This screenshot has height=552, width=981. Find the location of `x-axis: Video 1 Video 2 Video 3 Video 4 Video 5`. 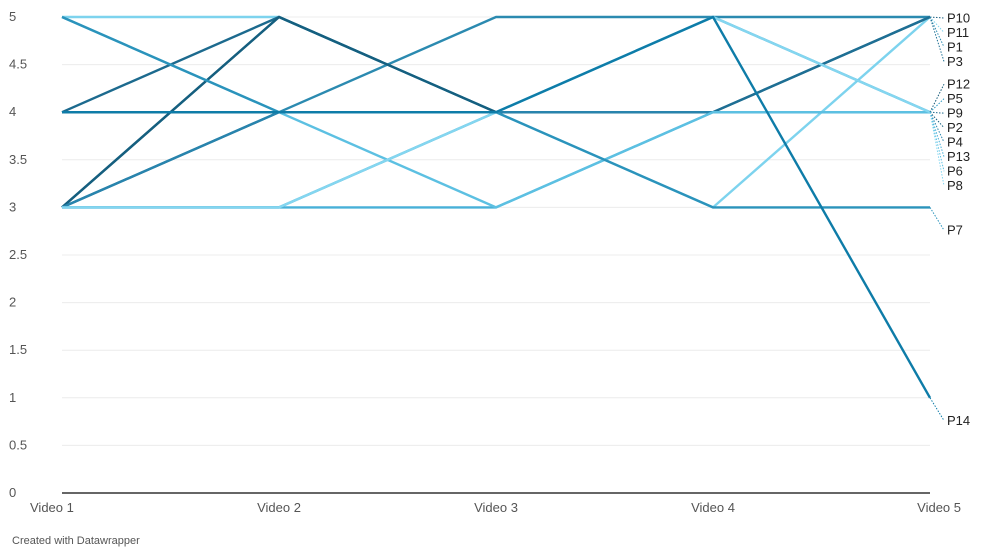

x-axis: Video 1 Video 2 Video 3 Video 4 Video 5 is located at coordinates (495, 503).